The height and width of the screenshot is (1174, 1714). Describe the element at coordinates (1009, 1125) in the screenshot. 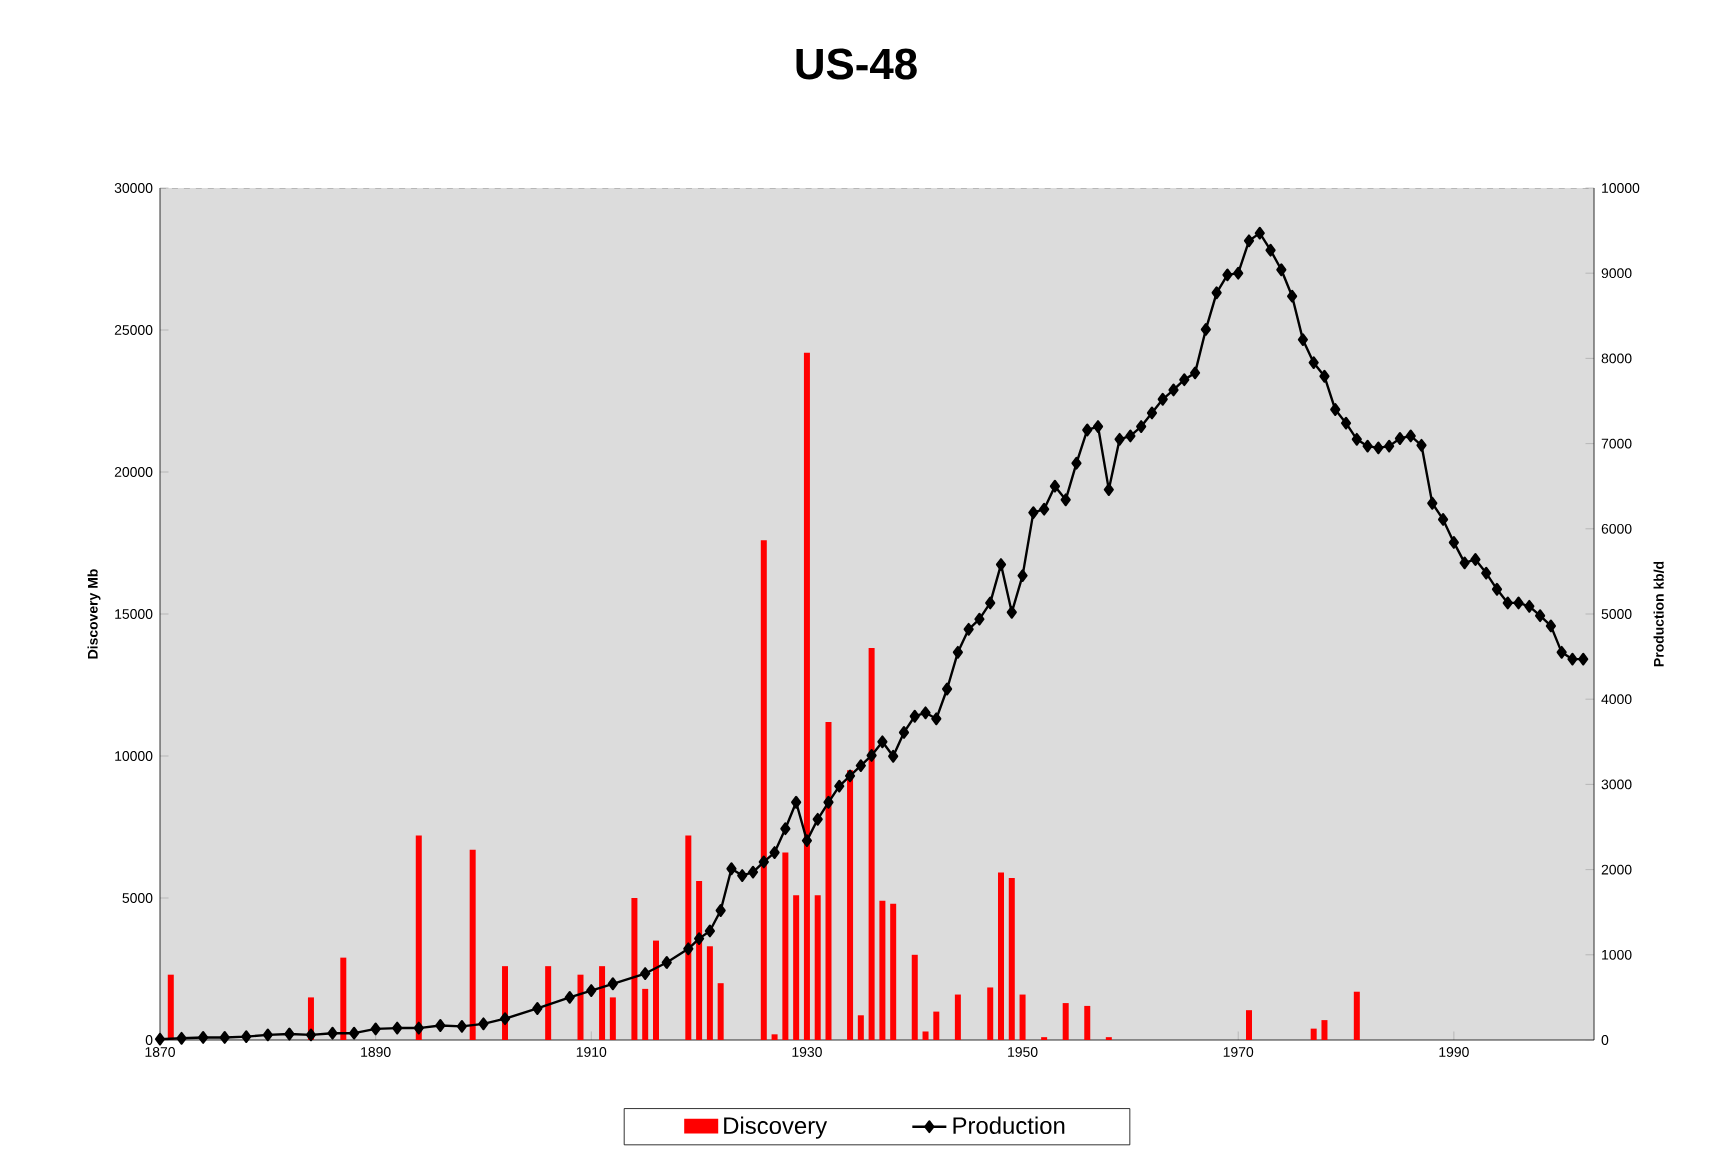

I see `legend-label: Production` at that location.